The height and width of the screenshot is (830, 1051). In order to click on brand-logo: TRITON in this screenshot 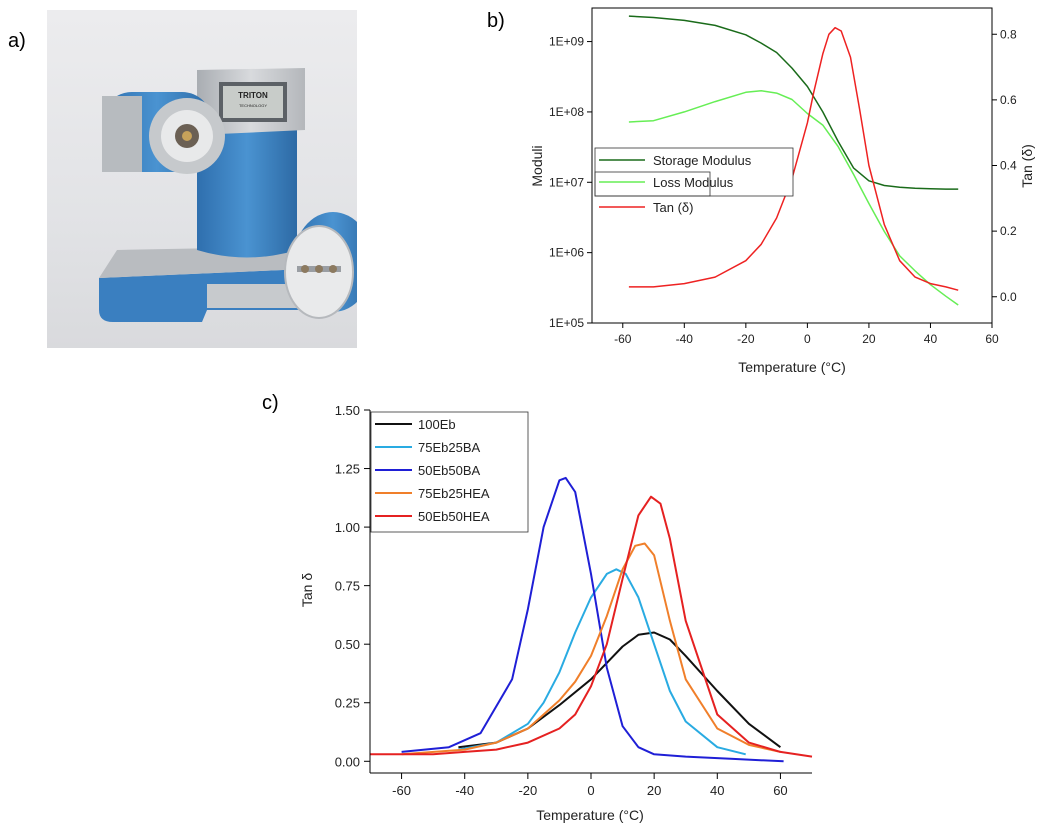, I will do `click(253, 95)`.